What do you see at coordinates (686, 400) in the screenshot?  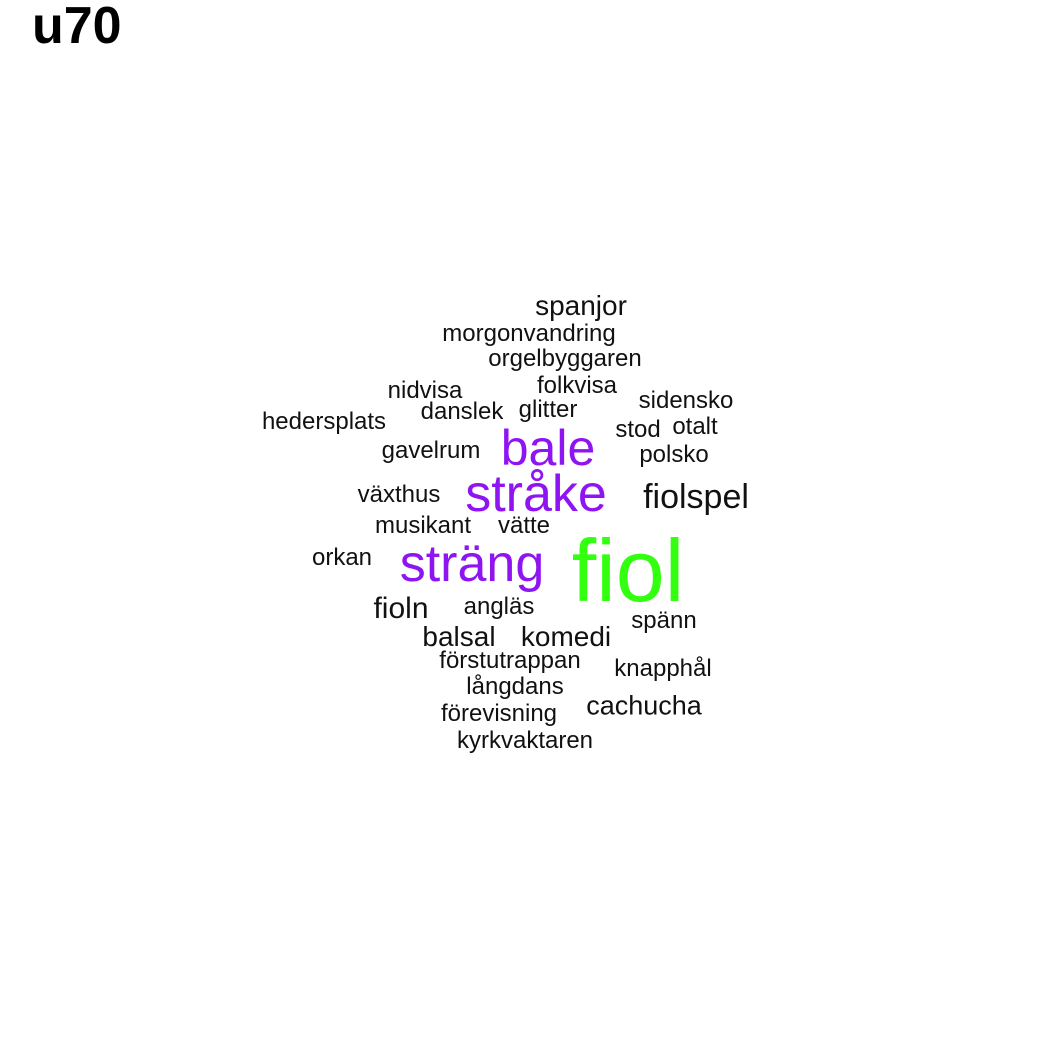 I see `word-cloud-word: sidensko` at bounding box center [686, 400].